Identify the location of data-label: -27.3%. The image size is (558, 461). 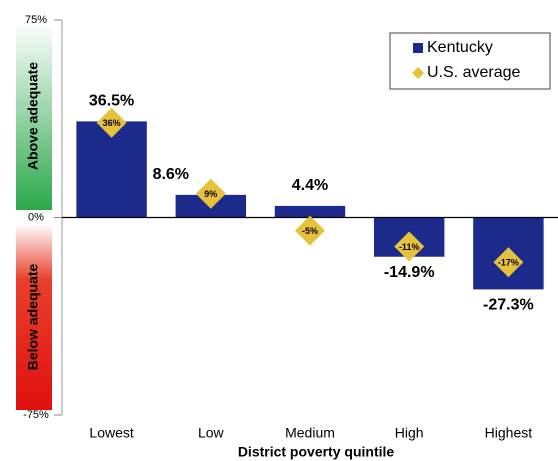
(508, 305).